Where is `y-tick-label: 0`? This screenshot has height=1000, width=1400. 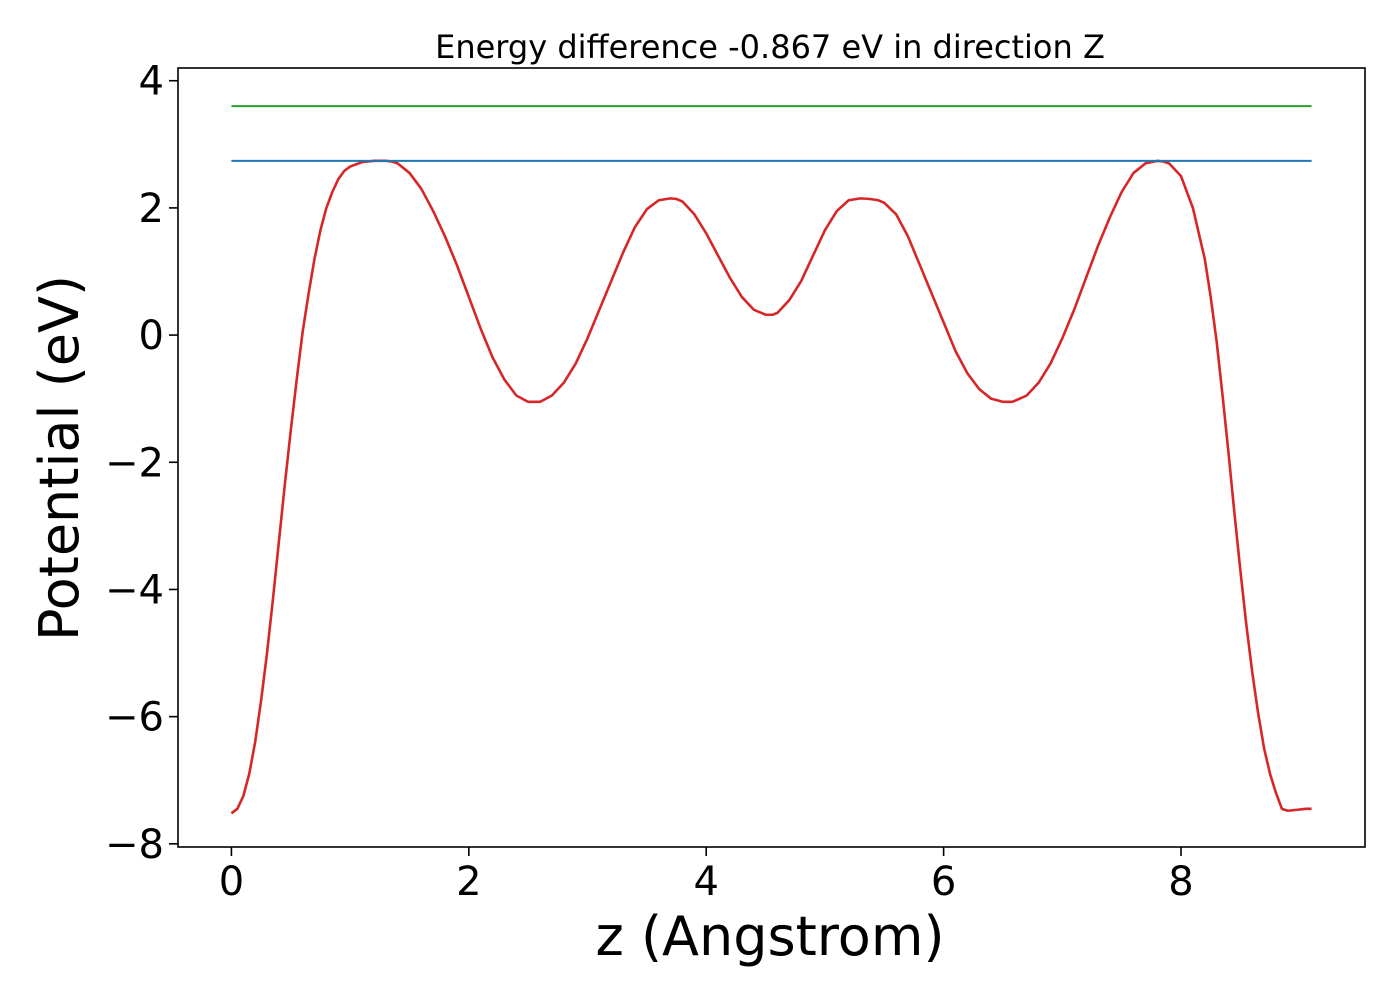
y-tick-label: 0 is located at coordinates (151, 336).